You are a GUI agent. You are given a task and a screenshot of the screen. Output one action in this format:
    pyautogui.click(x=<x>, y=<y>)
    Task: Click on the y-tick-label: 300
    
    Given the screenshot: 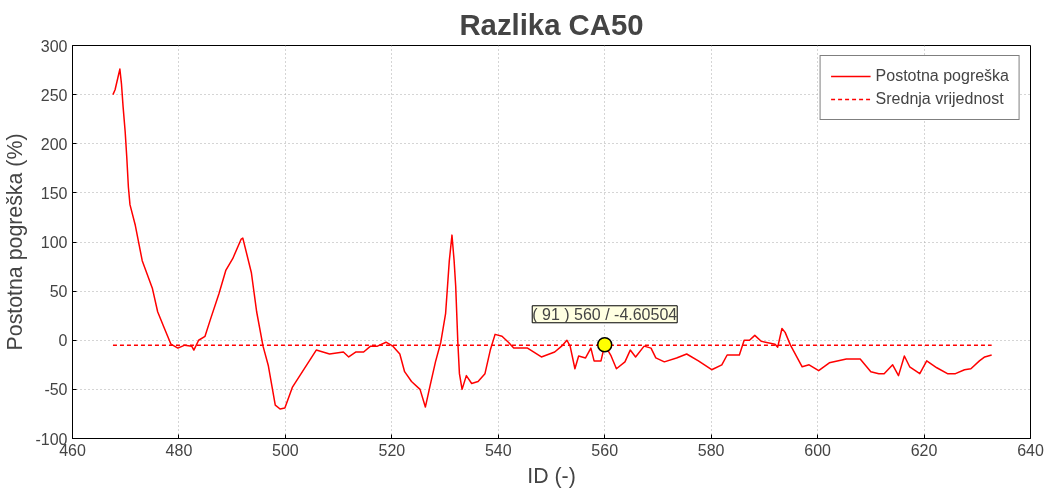 What is the action you would take?
    pyautogui.click(x=54, y=46)
    